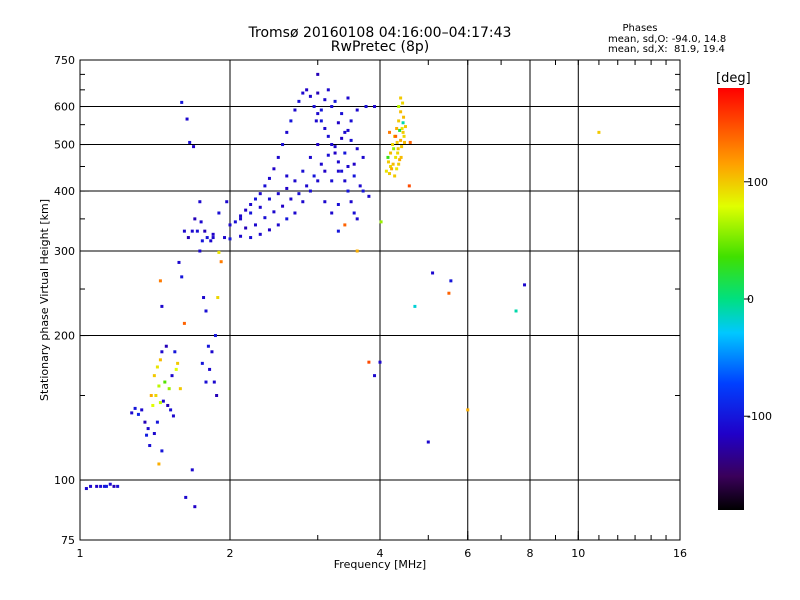  What do you see at coordinates (667, 39) in the screenshot?
I see `stats-o-mode: mean, sd,O: -94.0, 14.8` at bounding box center [667, 39].